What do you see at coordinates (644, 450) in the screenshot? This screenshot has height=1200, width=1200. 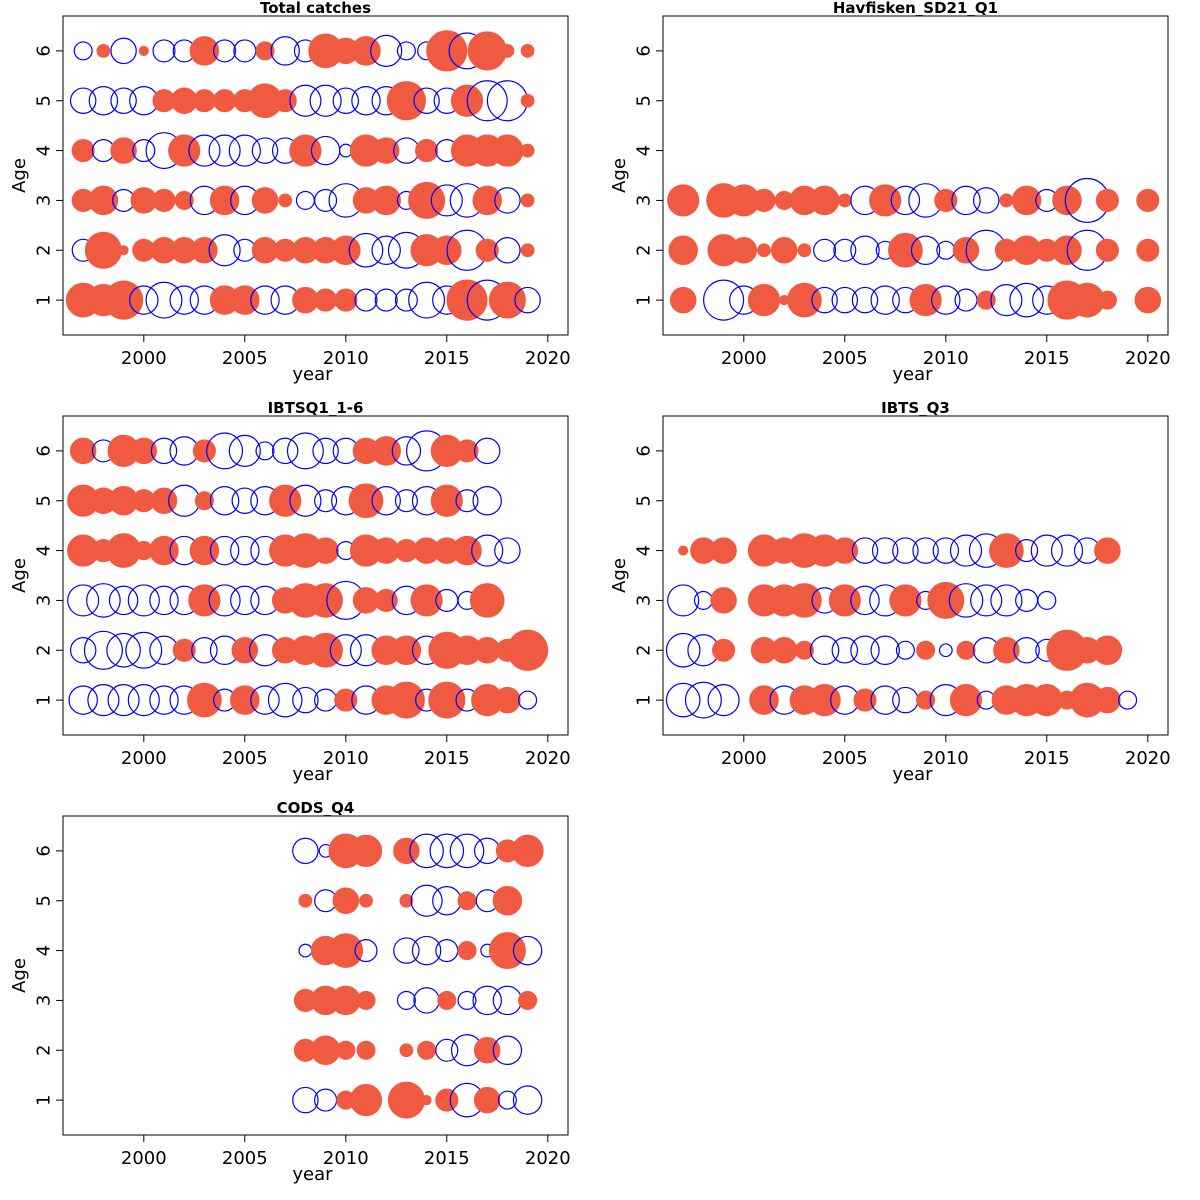 I see `y-tick-label: 6` at bounding box center [644, 450].